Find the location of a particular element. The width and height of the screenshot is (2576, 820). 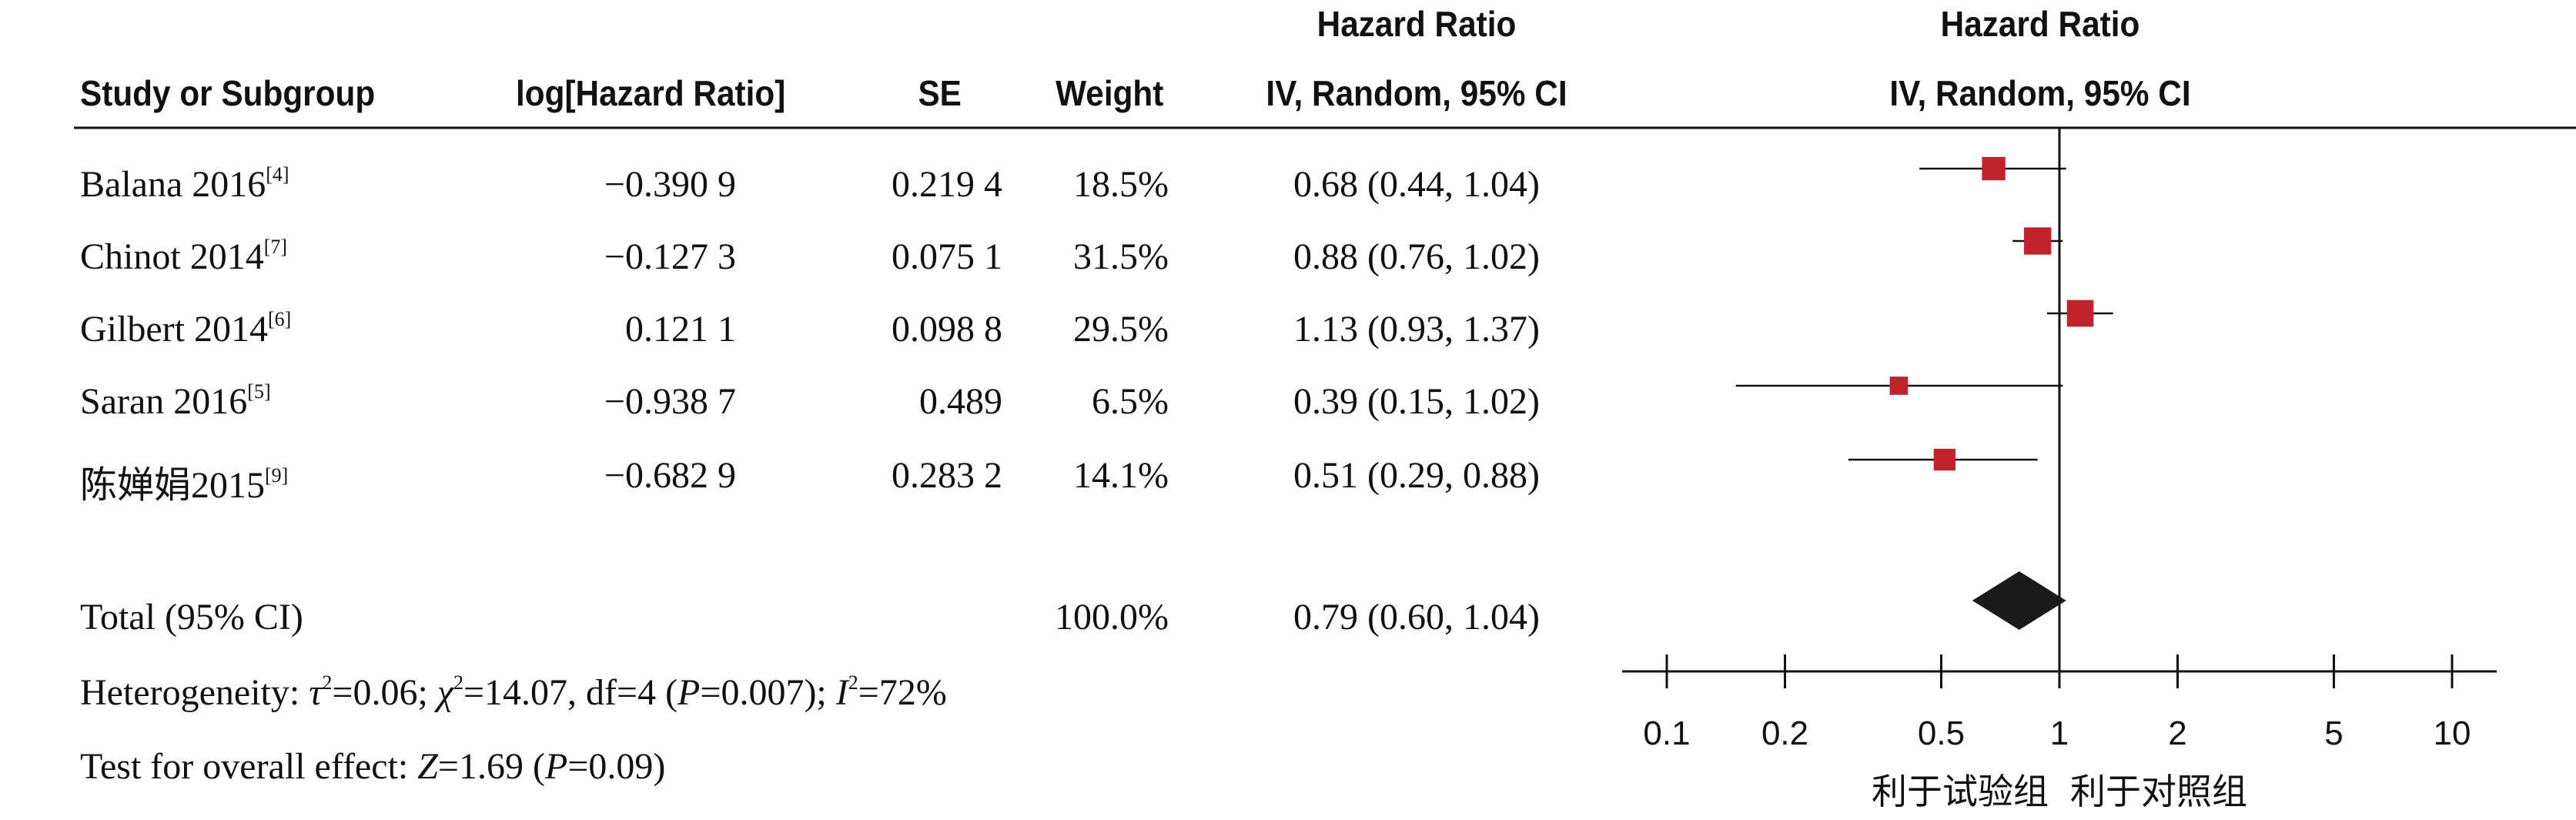

header-plot-title: Hazard Ratio is located at coordinates (2040, 24).